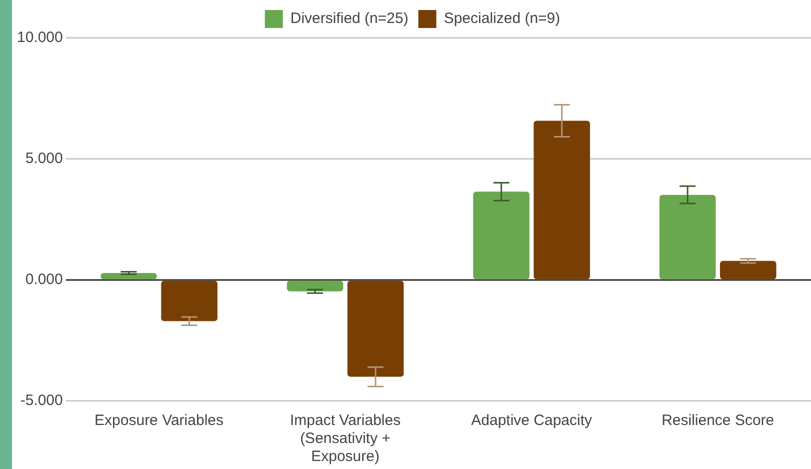 Image resolution: width=811 pixels, height=469 pixels. Describe the element at coordinates (502, 19) in the screenshot. I see `legend-label: Specialized (n=9)` at that location.